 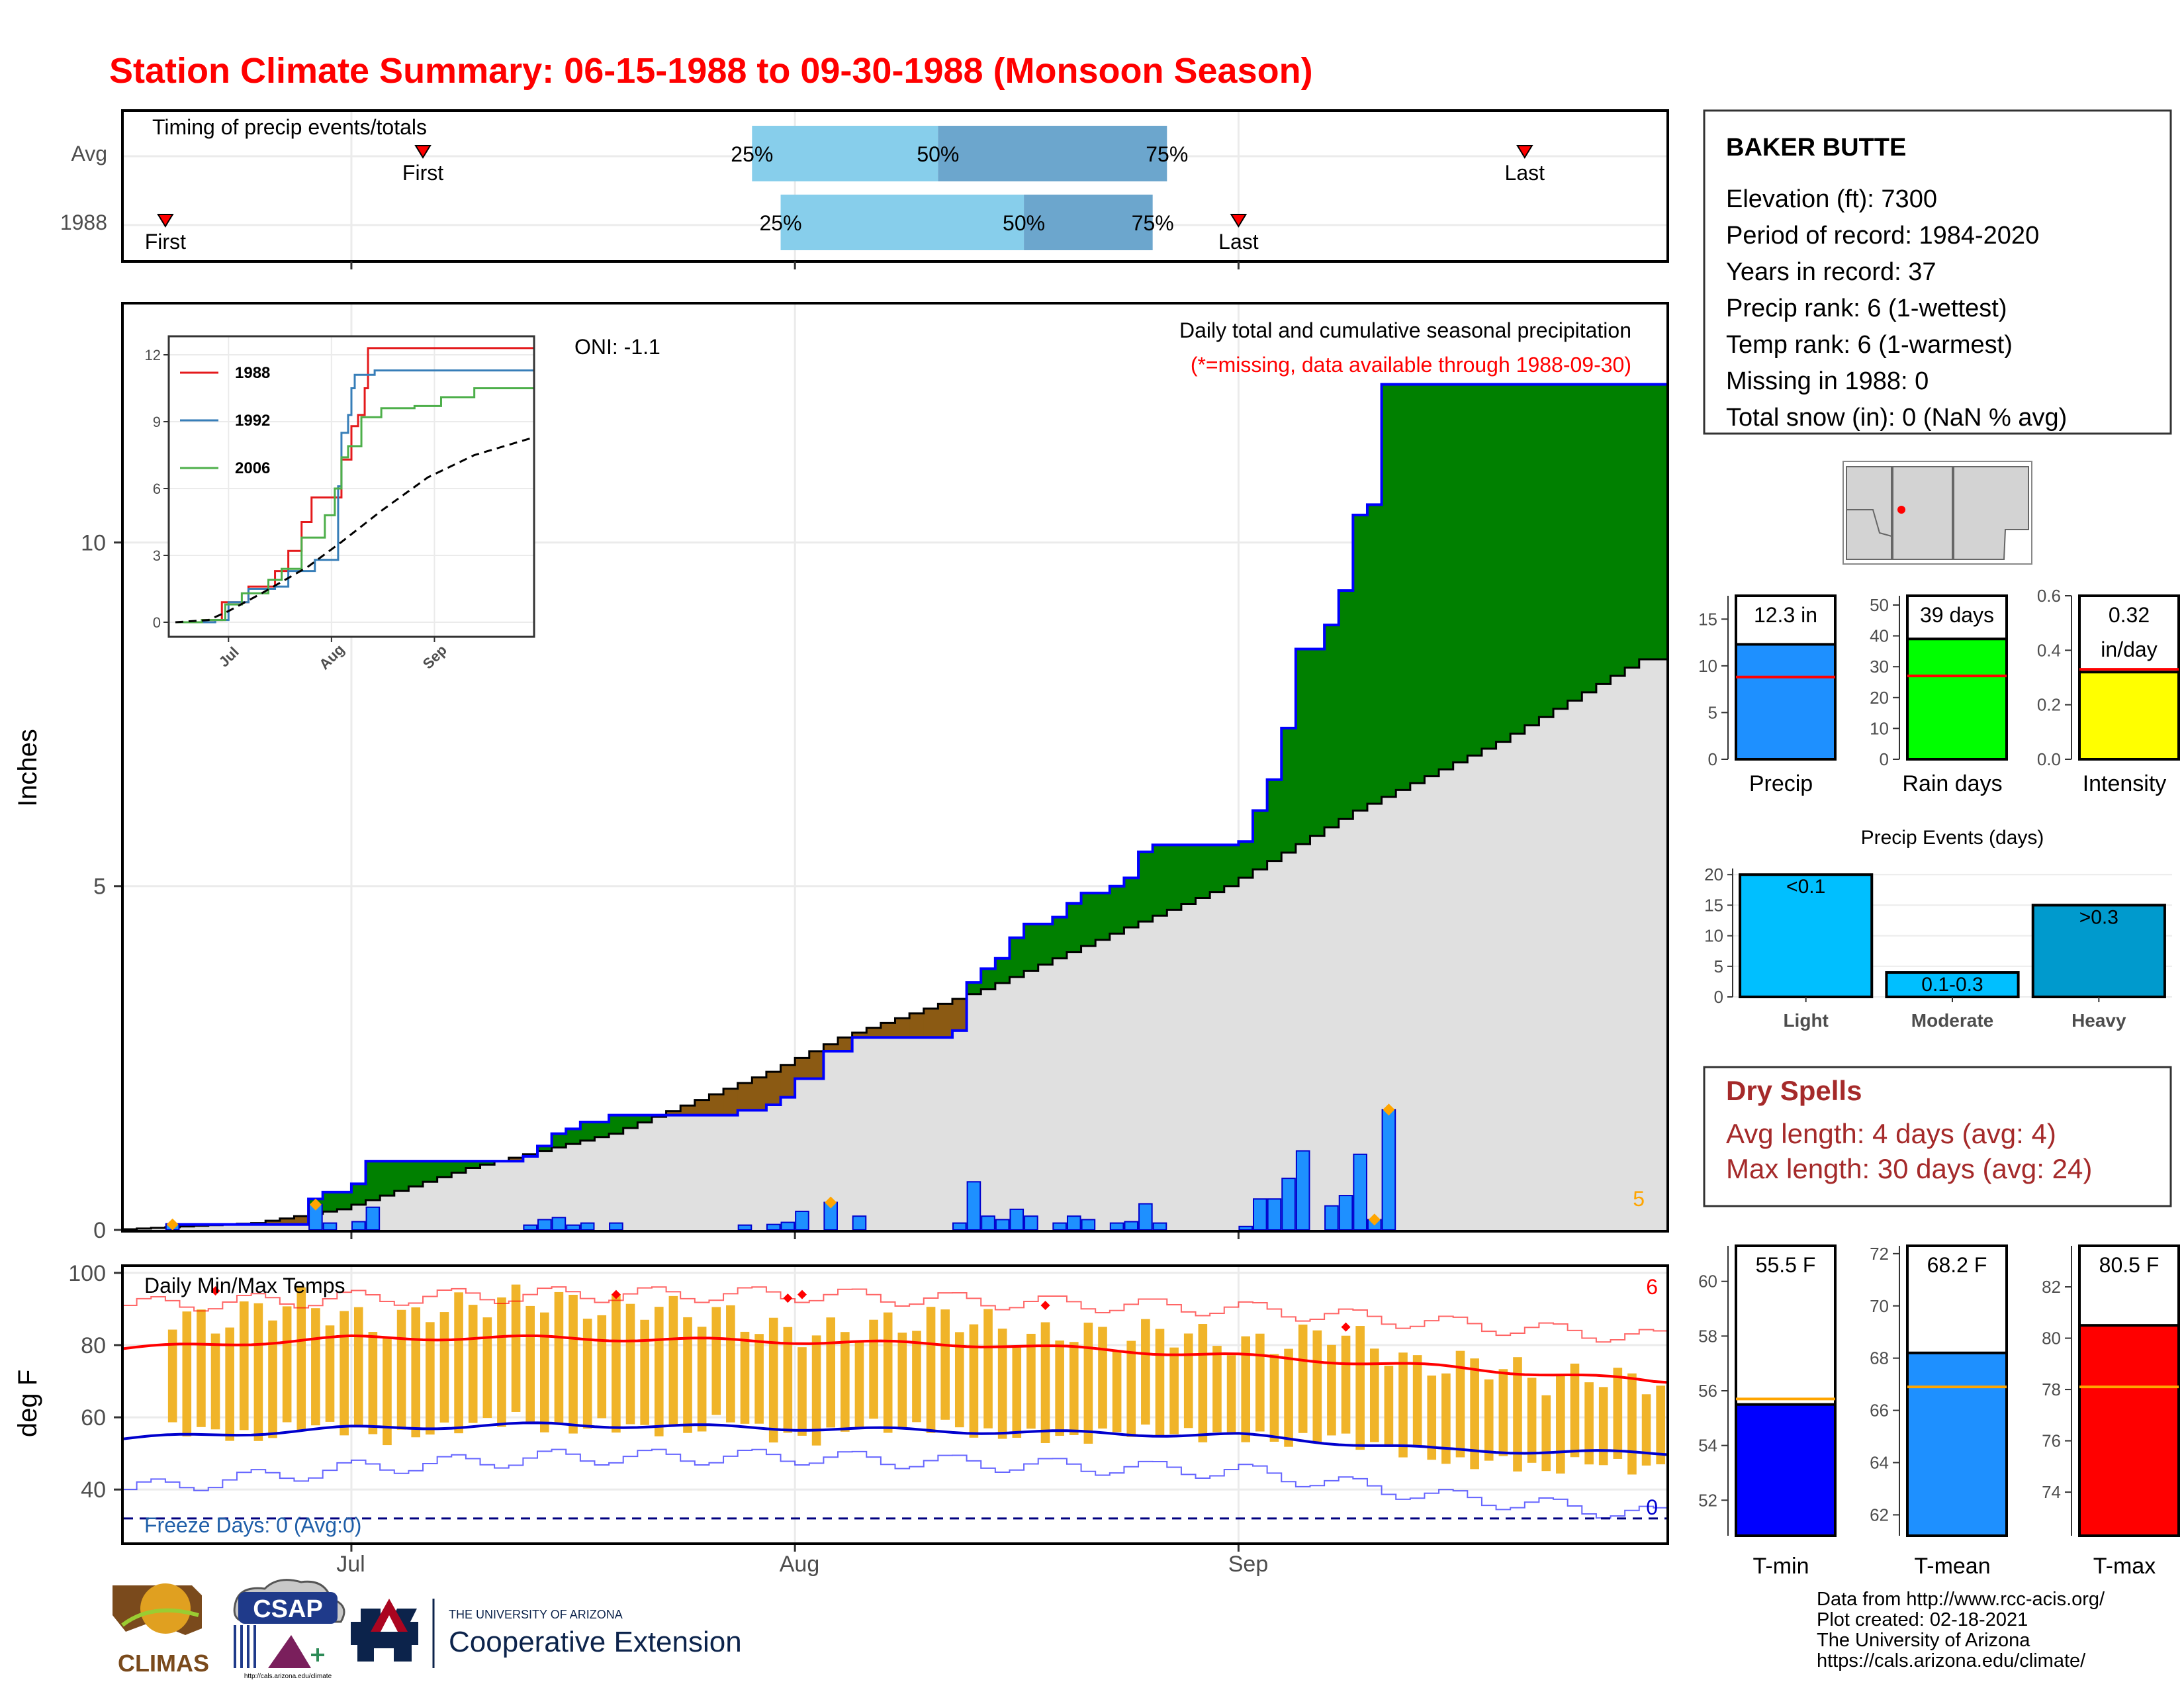 What do you see at coordinates (1786, 702) in the screenshot?
I see `precip-total-bar` at bounding box center [1786, 702].